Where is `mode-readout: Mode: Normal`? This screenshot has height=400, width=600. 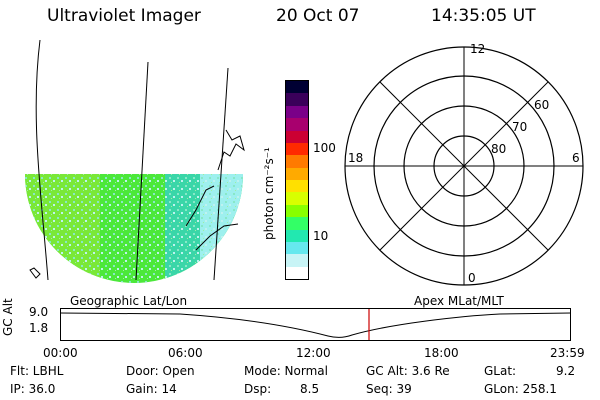 mode-readout: Mode: Normal is located at coordinates (286, 371).